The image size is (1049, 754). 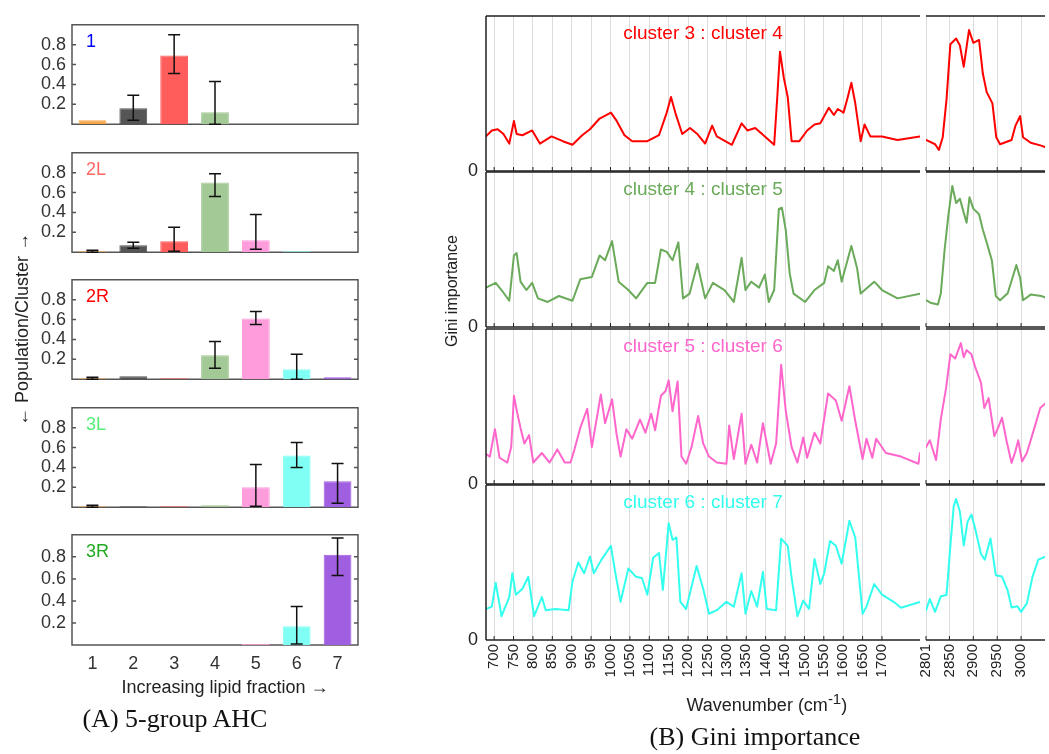 What do you see at coordinates (703, 189) in the screenshot?
I see `chart-title: cluster 4 : cluster 5` at bounding box center [703, 189].